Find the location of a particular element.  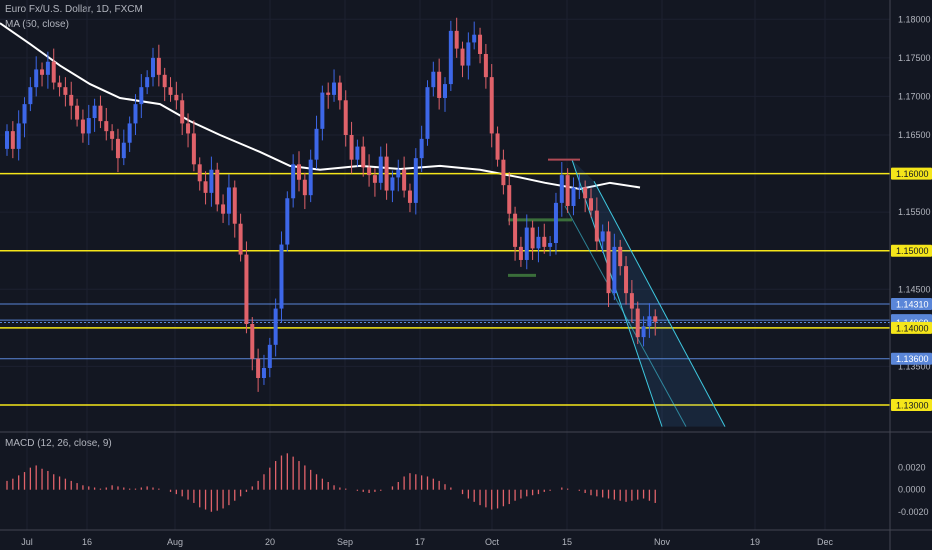

time-axis-tick-label: 20 is located at coordinates (270, 542).